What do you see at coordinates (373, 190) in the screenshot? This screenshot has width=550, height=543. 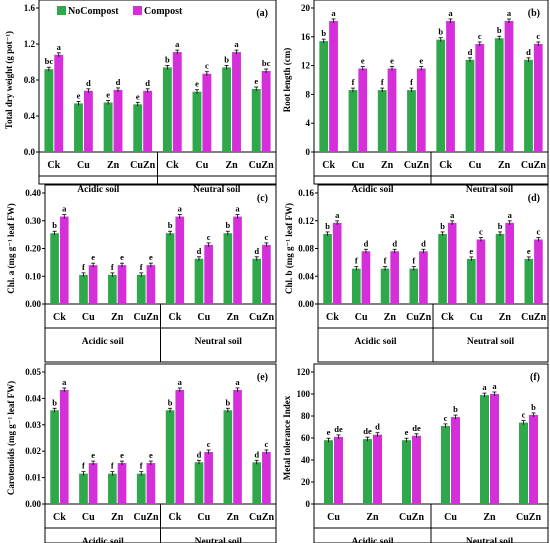 I see `group-label: Acidic soil` at bounding box center [373, 190].